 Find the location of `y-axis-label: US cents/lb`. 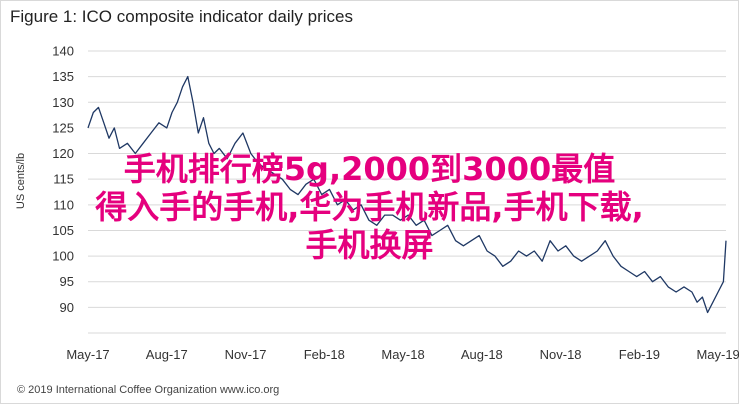

y-axis-label: US cents/lb is located at coordinates (21, 181).